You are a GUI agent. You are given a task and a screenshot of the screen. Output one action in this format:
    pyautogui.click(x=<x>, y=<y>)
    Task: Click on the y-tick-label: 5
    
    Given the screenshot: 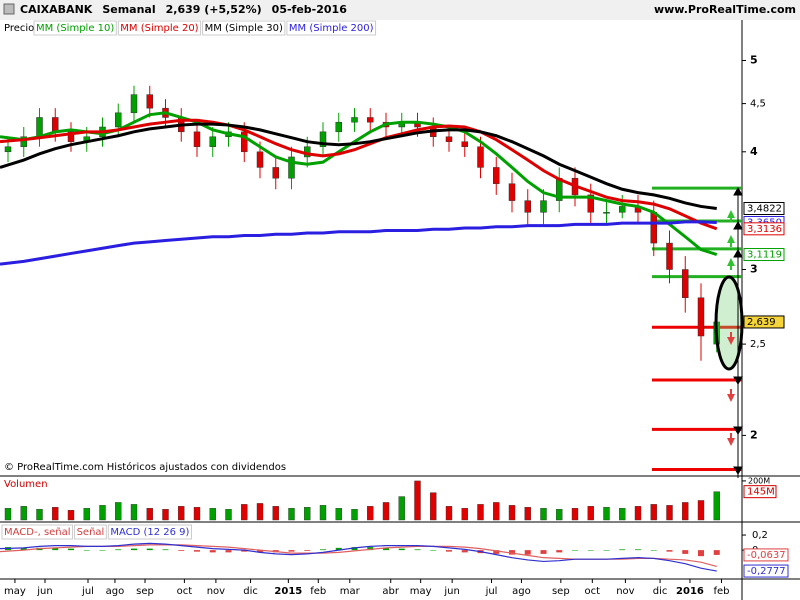 What is the action you would take?
    pyautogui.click(x=754, y=59)
    